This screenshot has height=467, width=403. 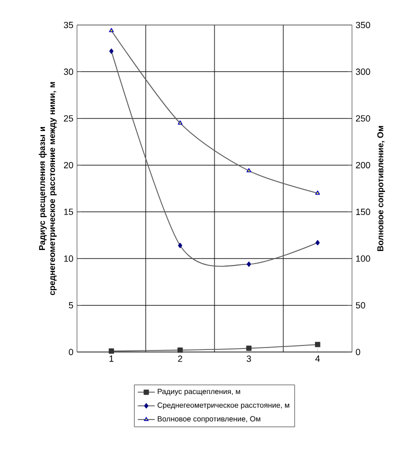 I want to click on y2-tick-label: 200, so click(x=363, y=165).